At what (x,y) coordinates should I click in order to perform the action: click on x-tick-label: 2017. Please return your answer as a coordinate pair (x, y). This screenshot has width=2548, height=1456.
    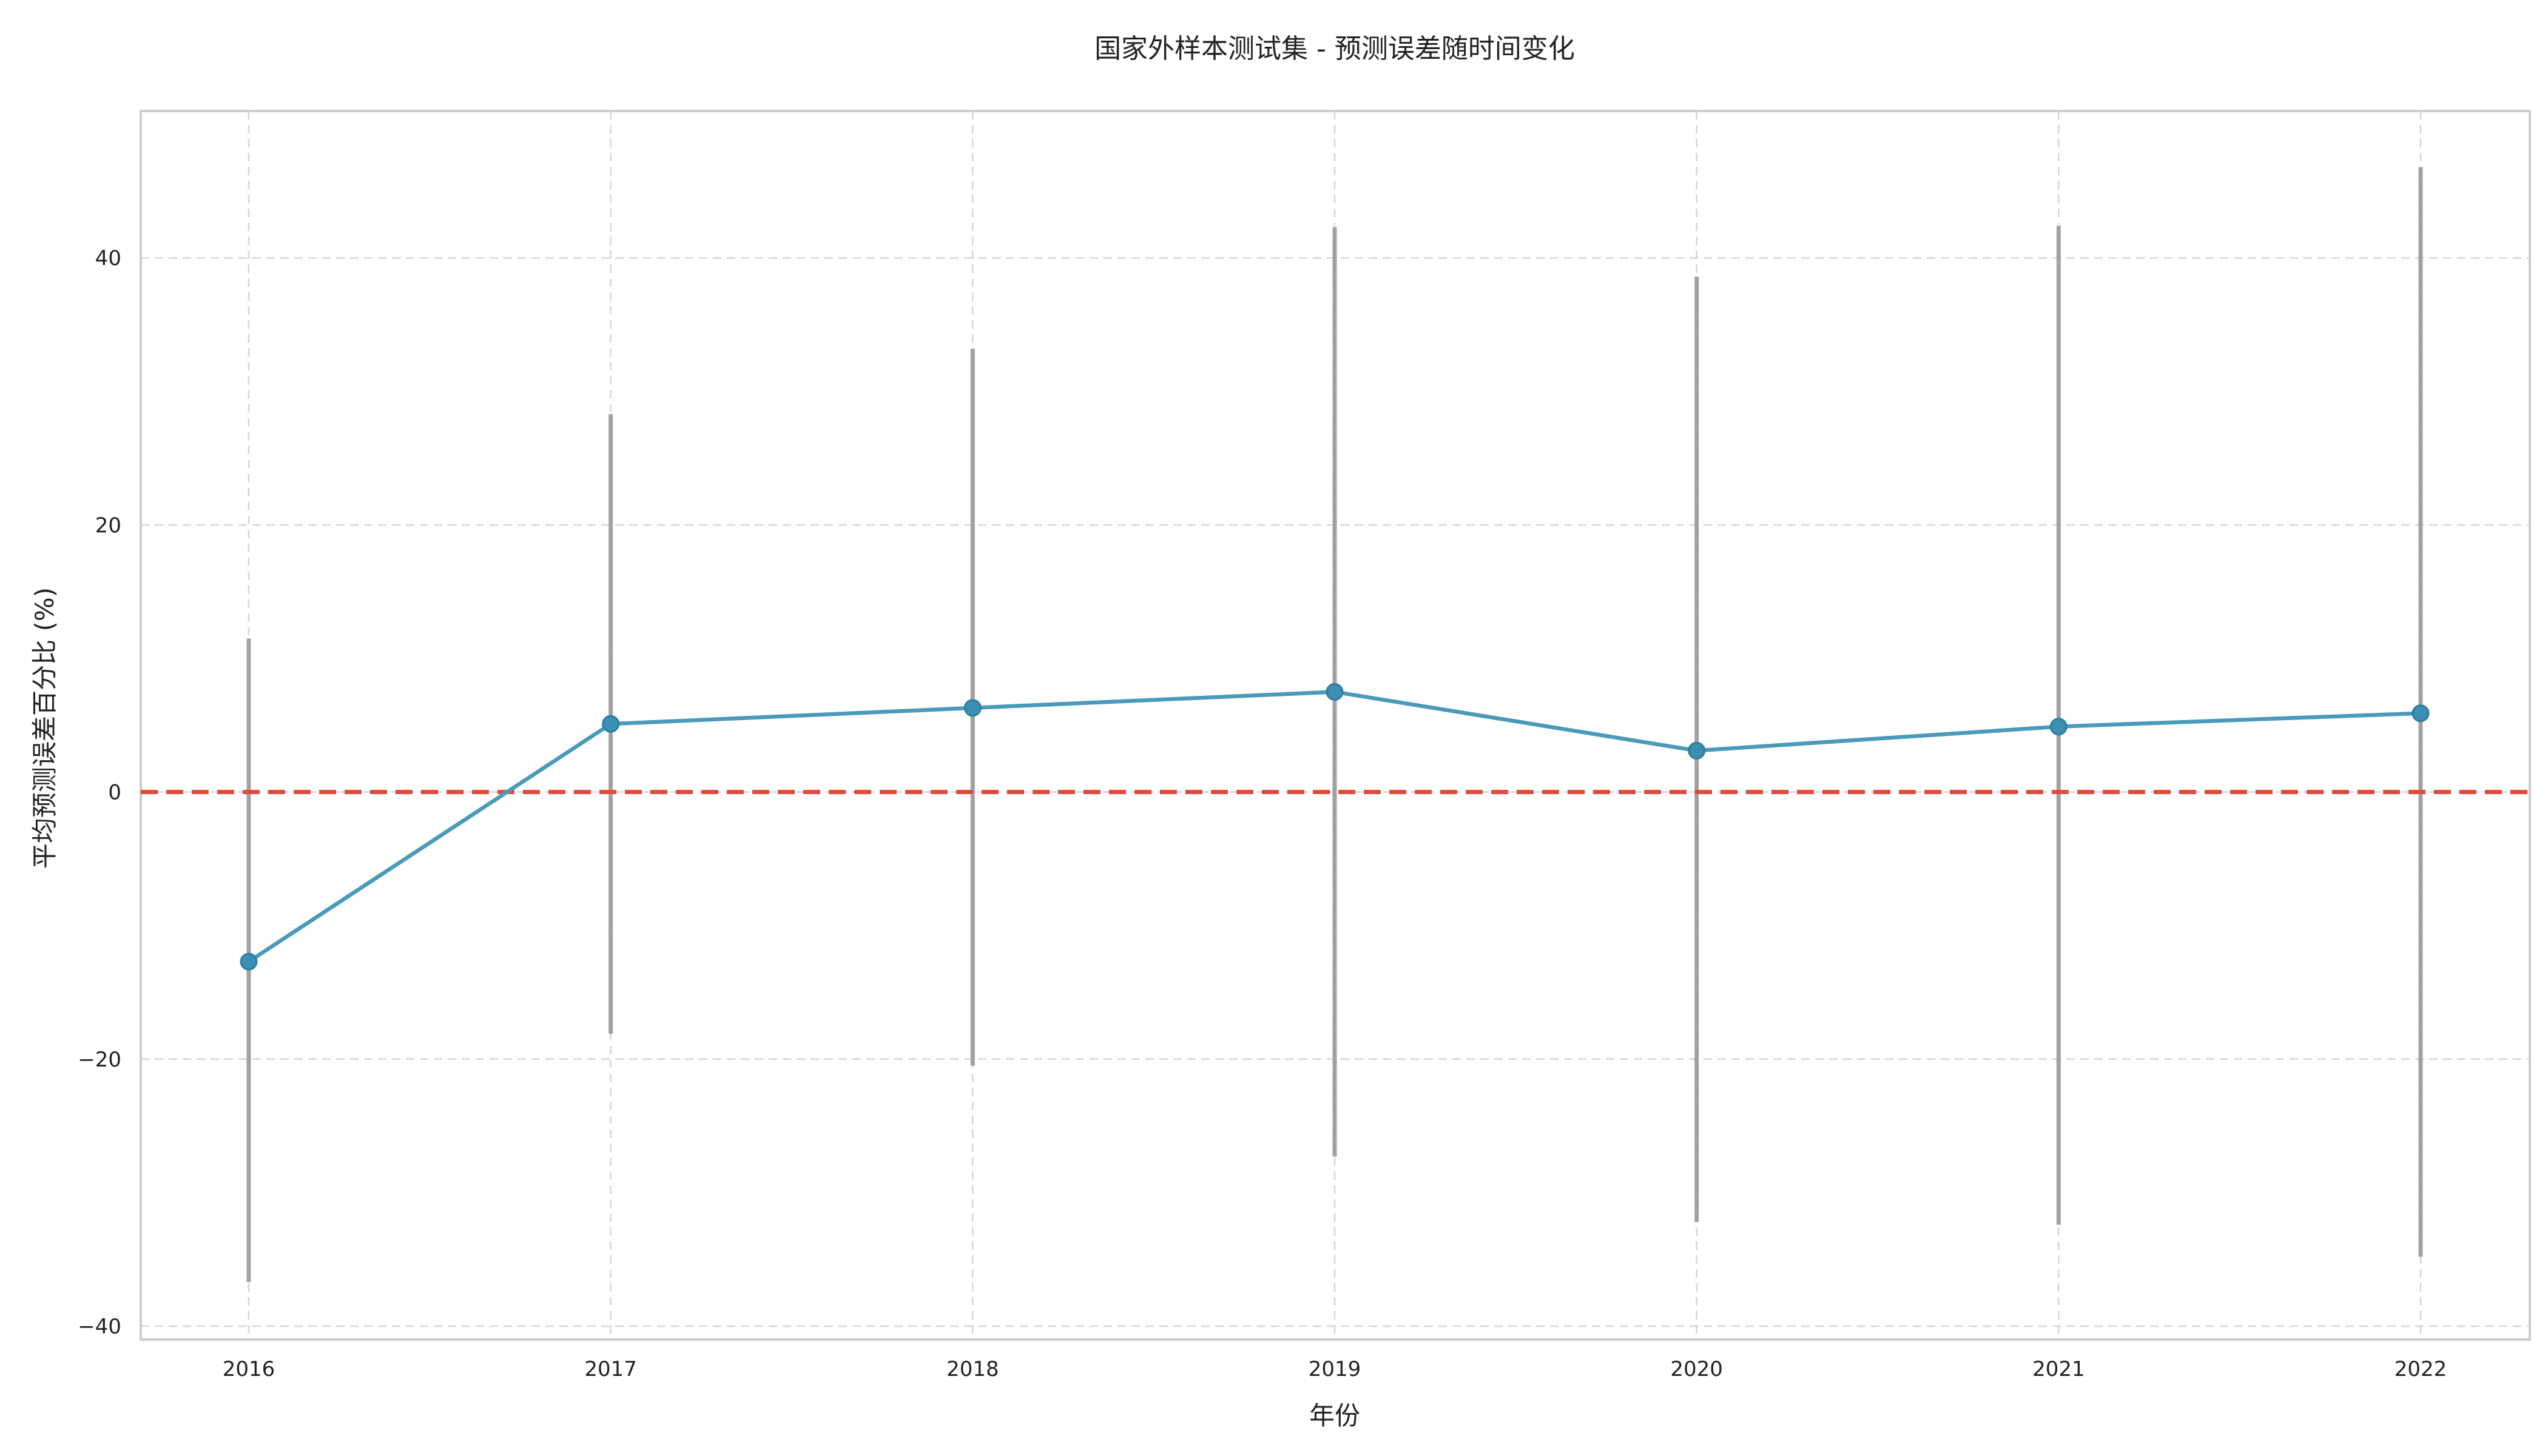
    Looking at the image, I should click on (610, 1369).